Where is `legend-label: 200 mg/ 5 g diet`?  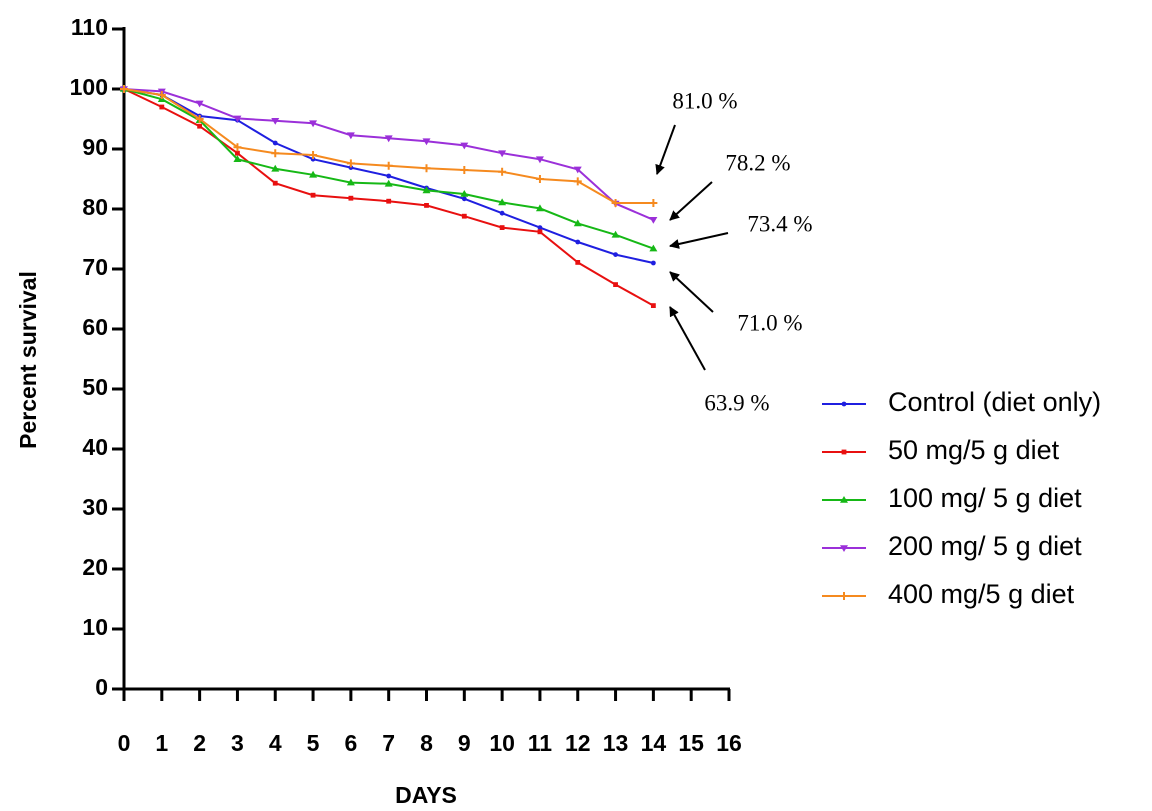 legend-label: 200 mg/ 5 g diet is located at coordinates (985, 546).